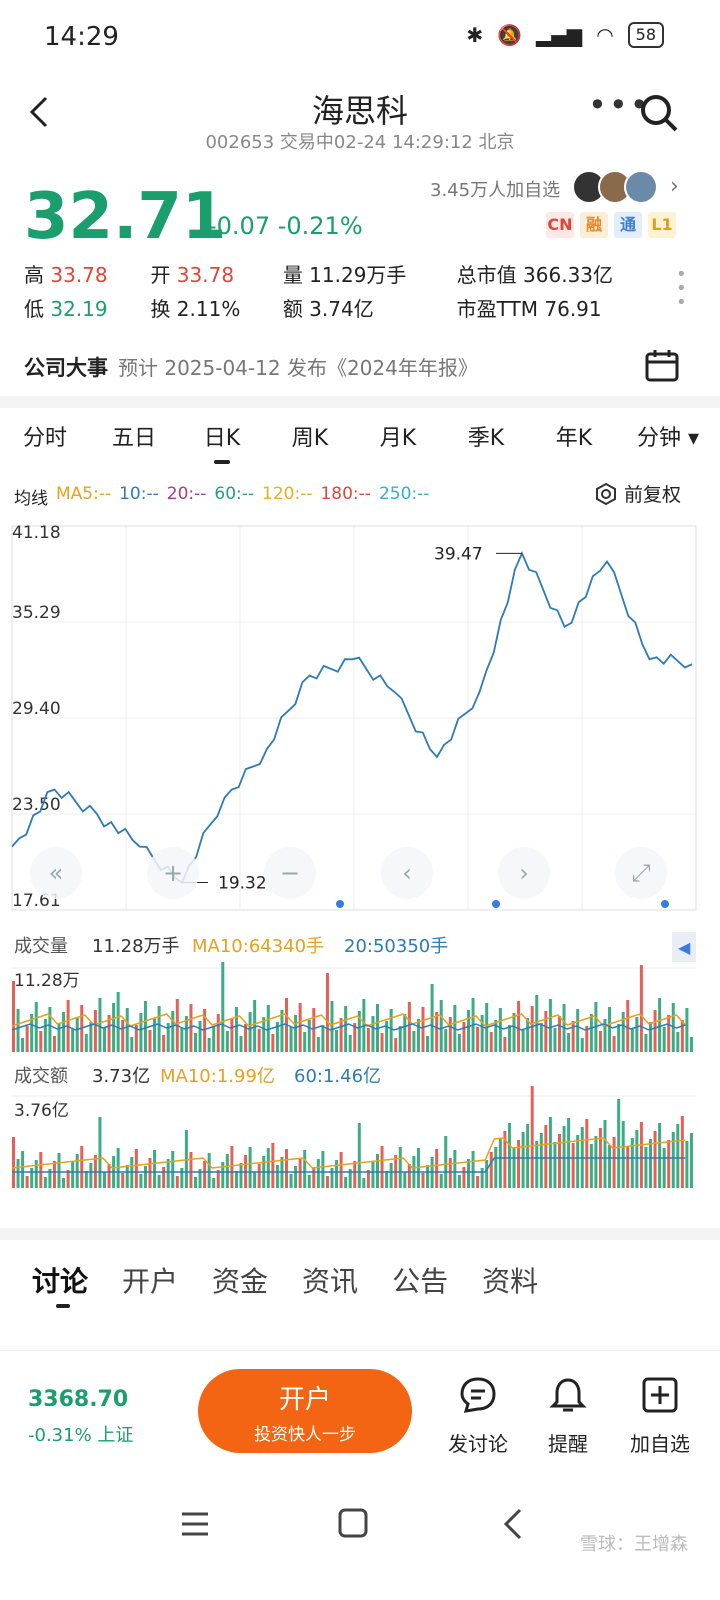  What do you see at coordinates (133, 438) in the screenshot?
I see `tab-5day: 五日` at bounding box center [133, 438].